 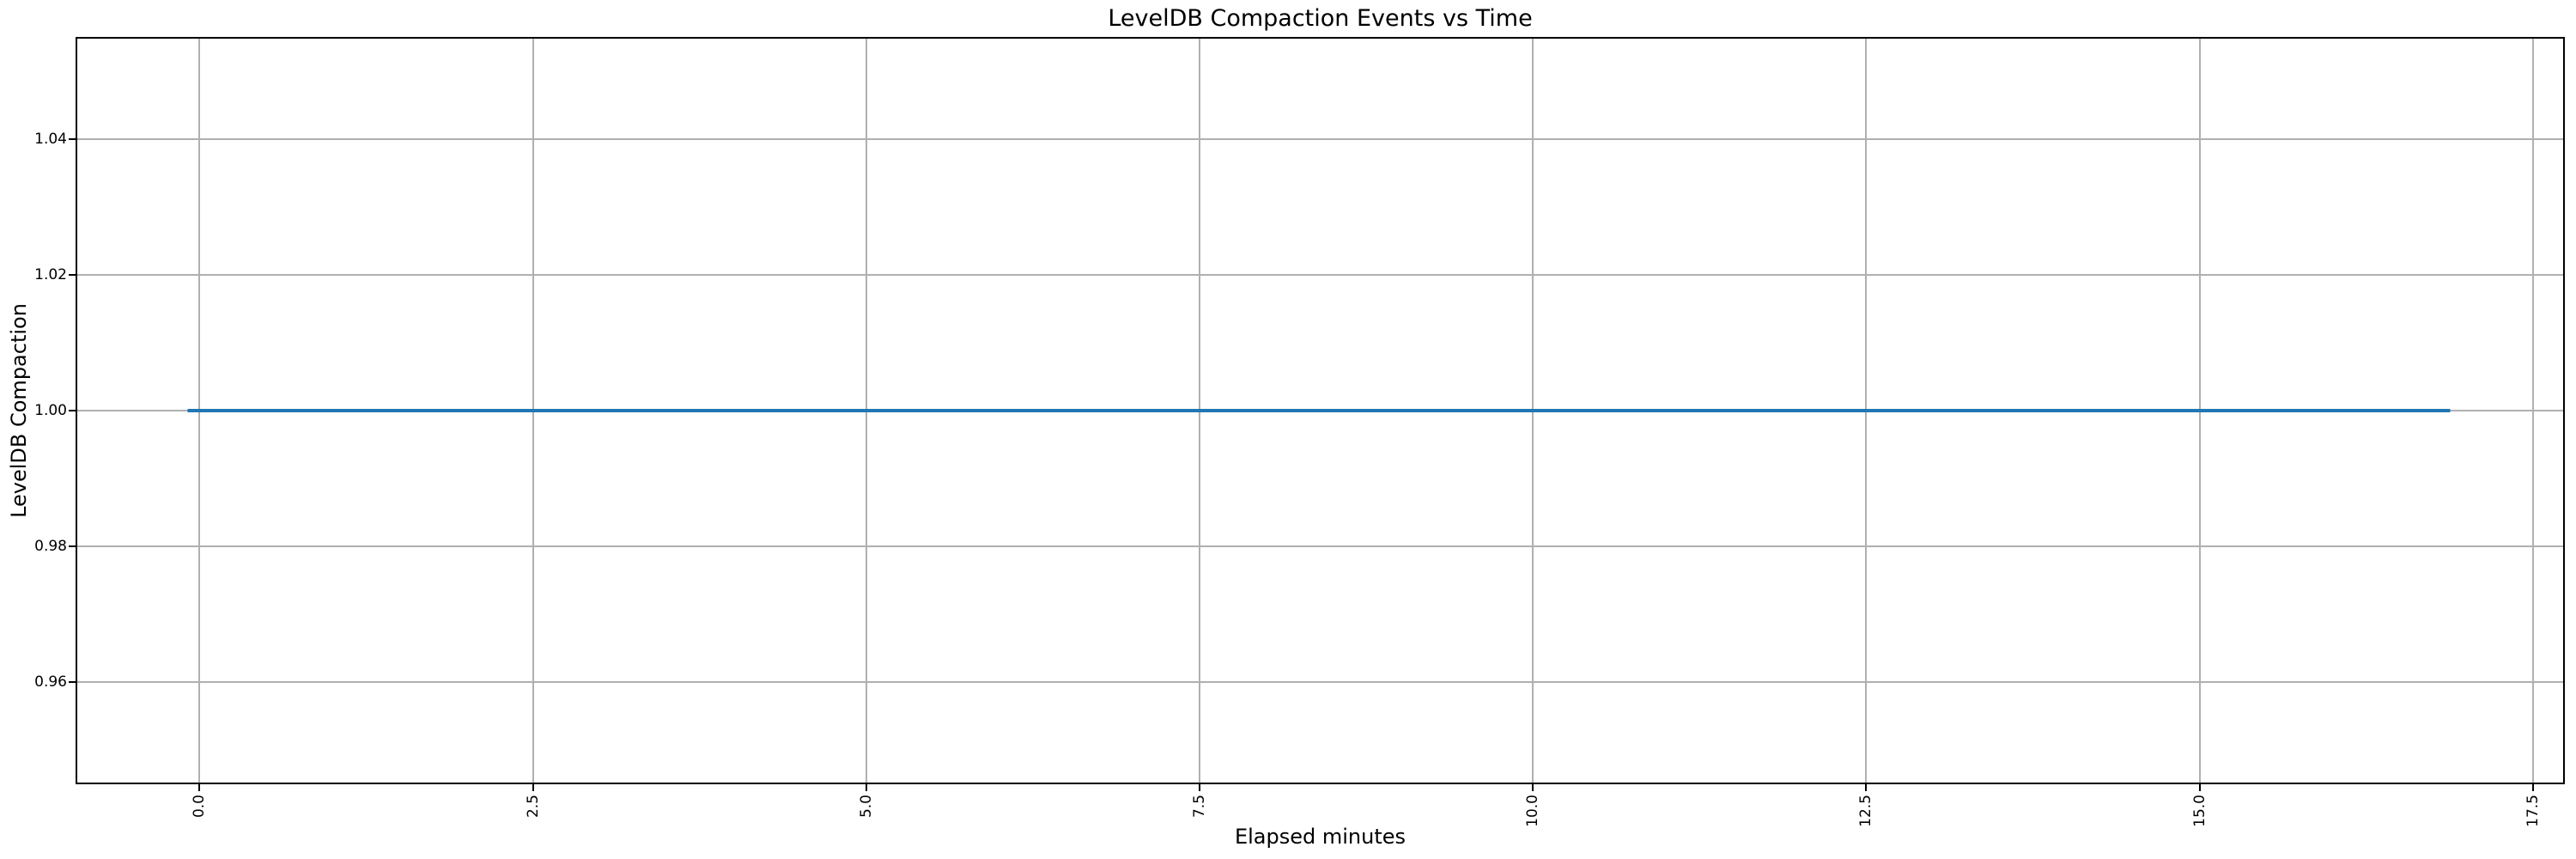 I want to click on x-tick-label: 5.0, so click(x=866, y=807).